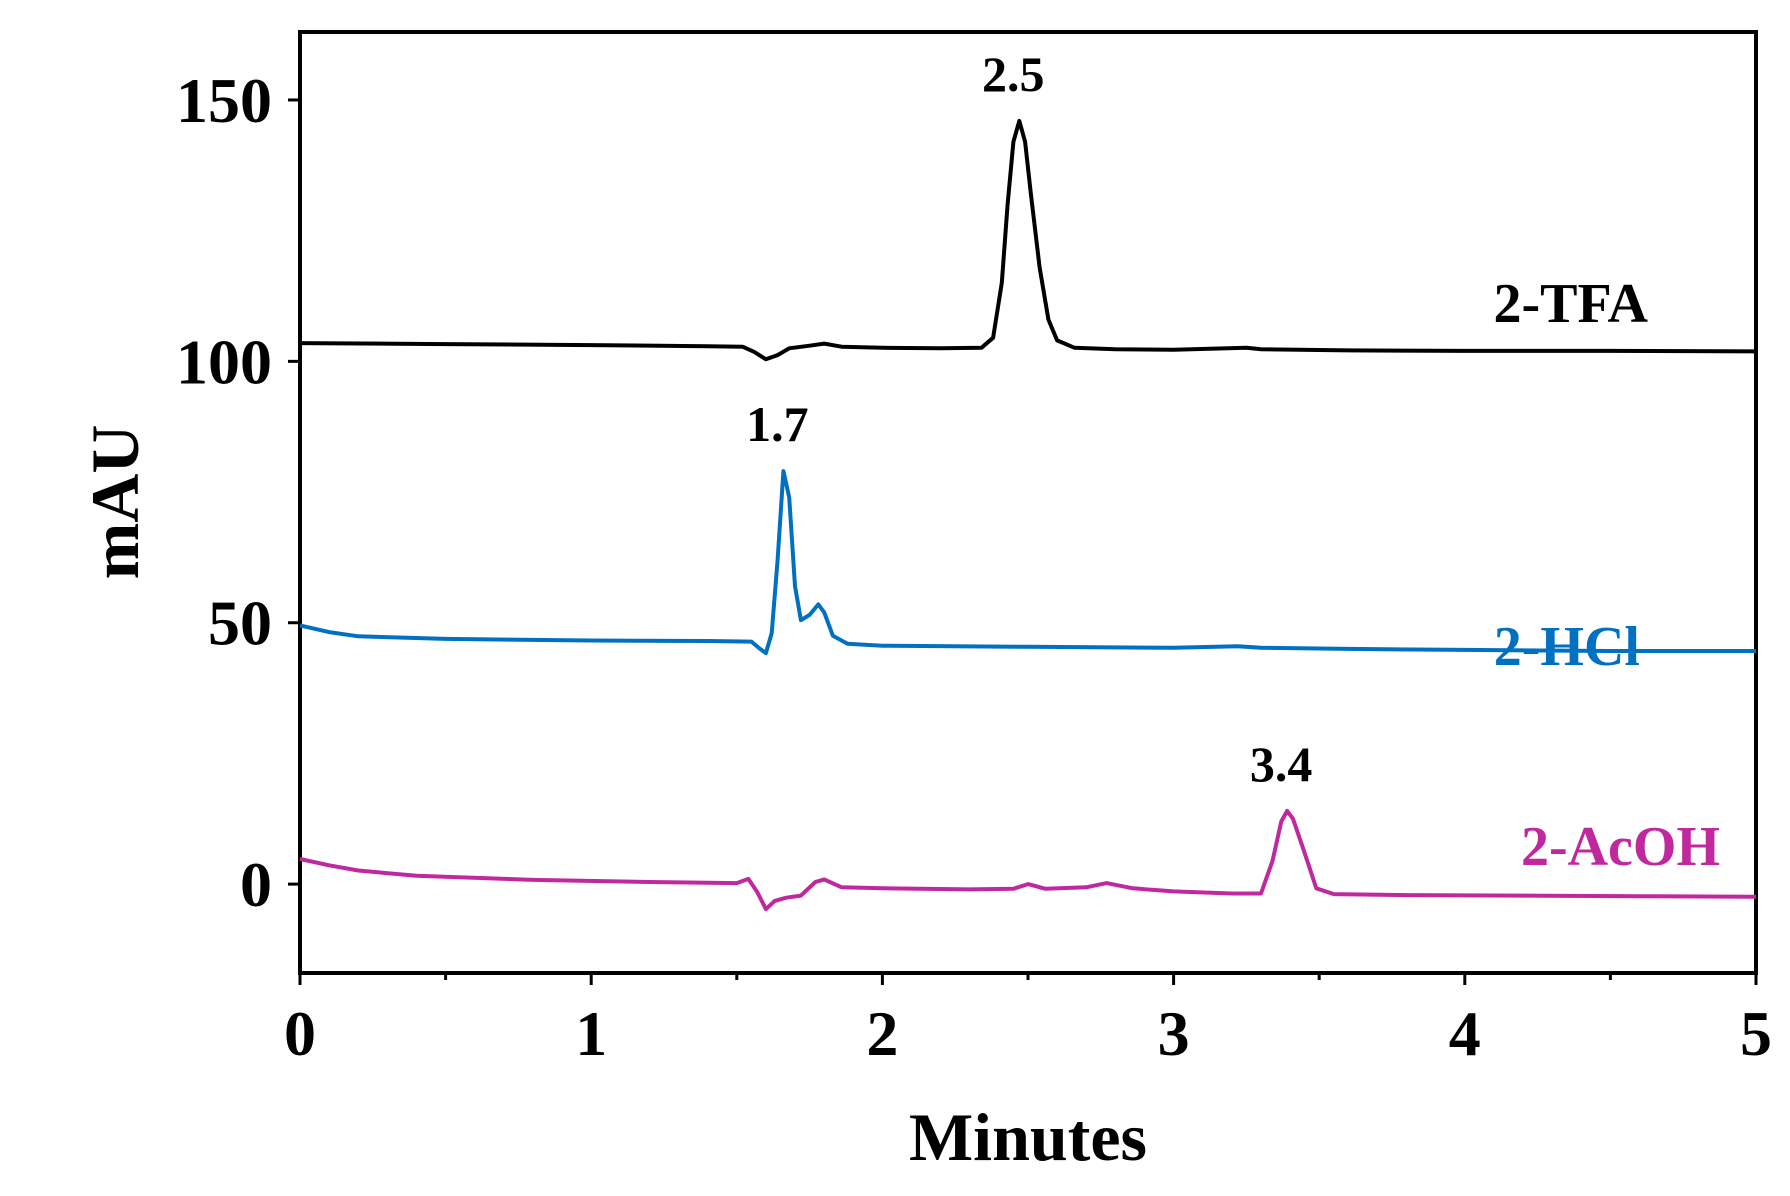 The width and height of the screenshot is (1790, 1196). Describe the element at coordinates (1571, 304) in the screenshot. I see `series-label-2-tfa: 2-TFA` at that location.